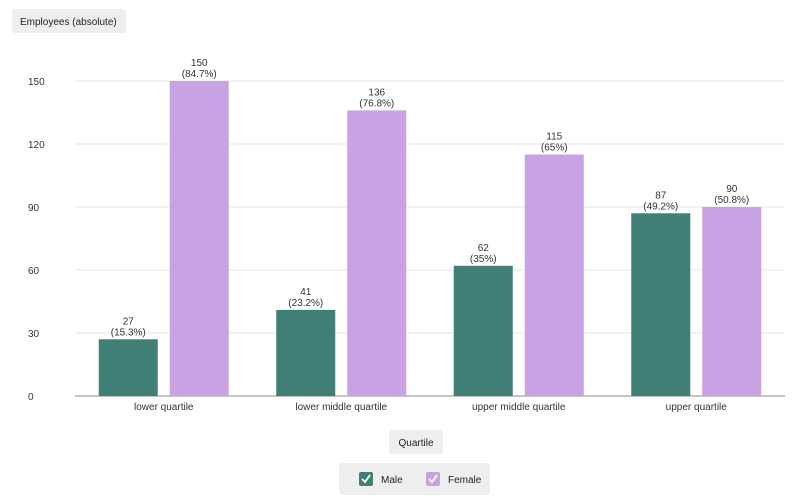 This screenshot has height=499, width=800. I want to click on y-tick-label: 30, so click(34, 334).